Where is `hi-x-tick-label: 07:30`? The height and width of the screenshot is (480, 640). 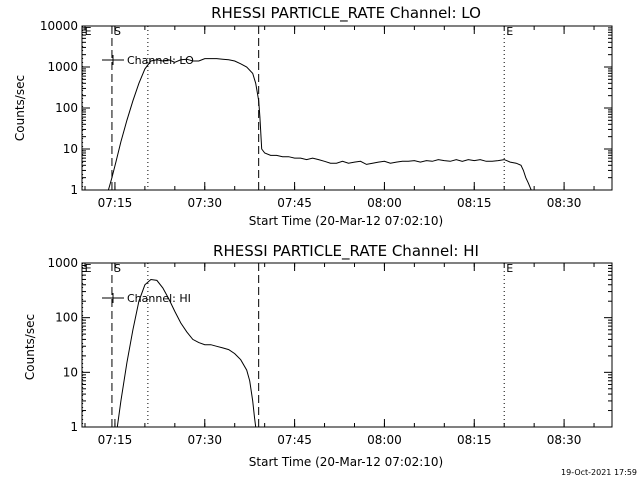 hi-x-tick-label: 07:30 is located at coordinates (204, 440).